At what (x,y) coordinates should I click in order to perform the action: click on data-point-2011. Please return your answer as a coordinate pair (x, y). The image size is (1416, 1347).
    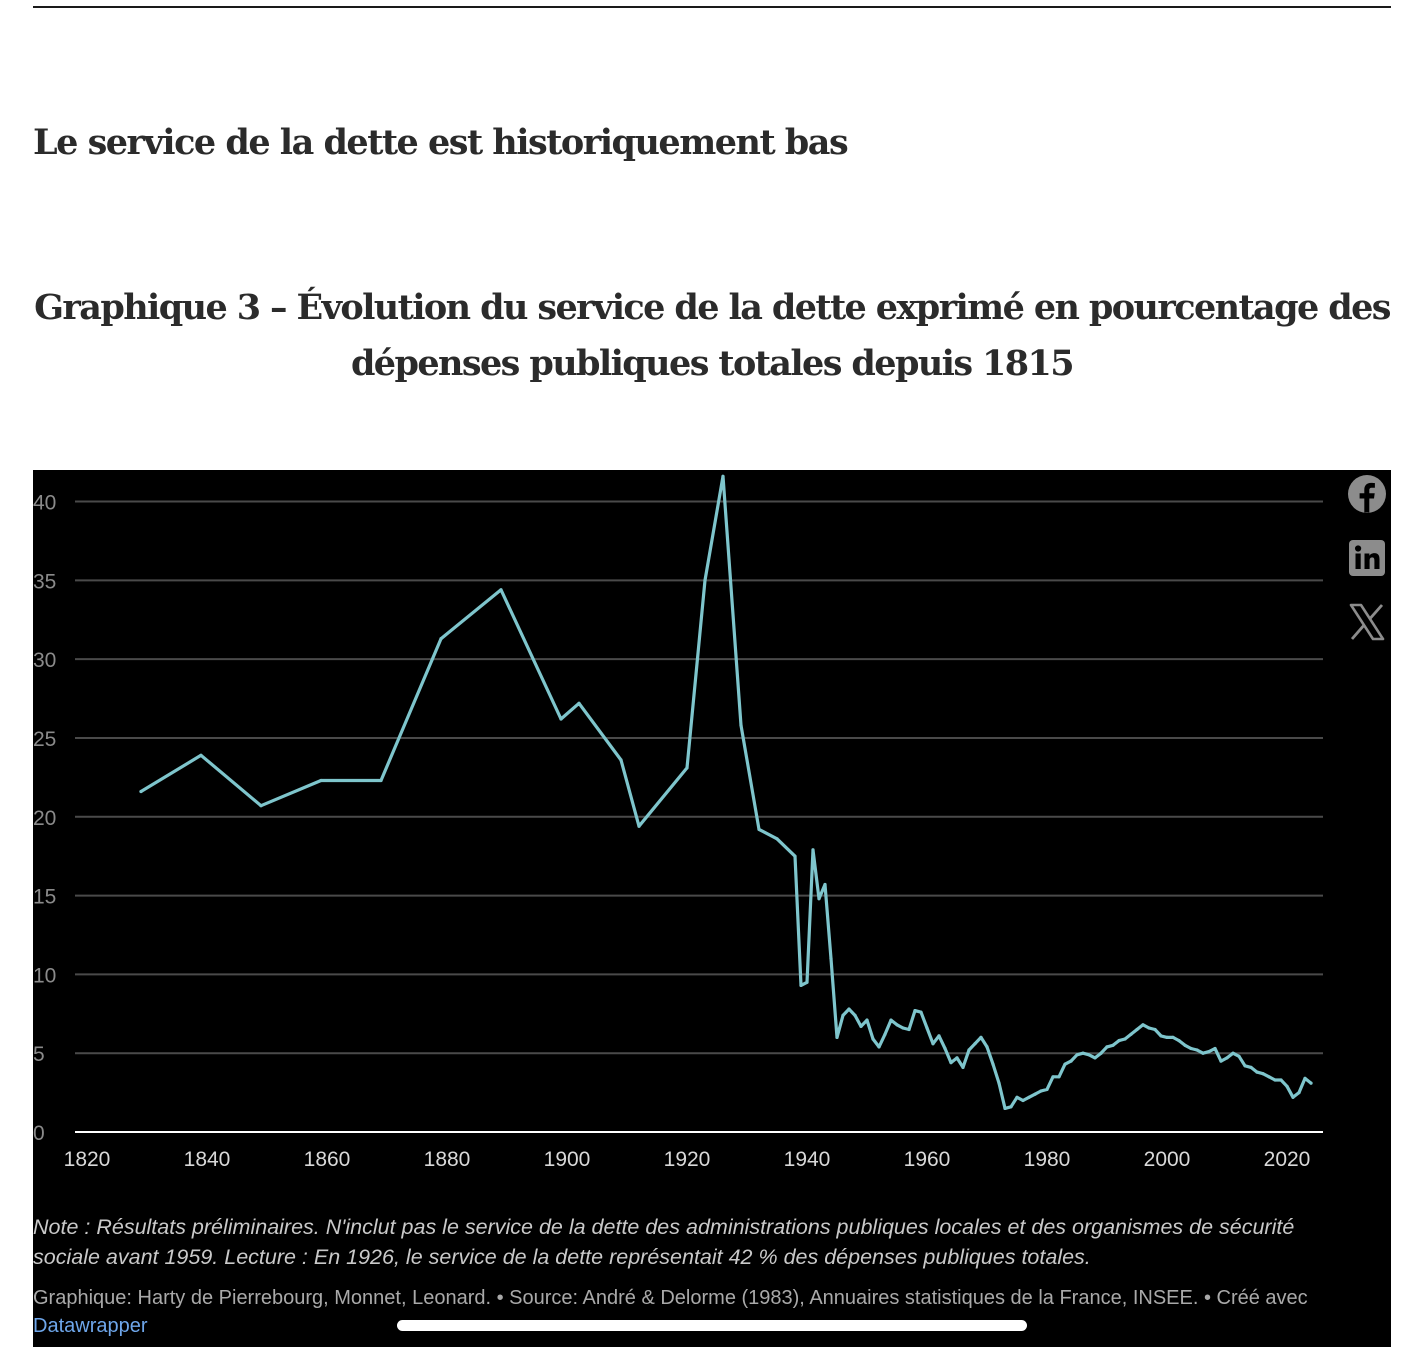
    Looking at the image, I should click on (1233, 1053).